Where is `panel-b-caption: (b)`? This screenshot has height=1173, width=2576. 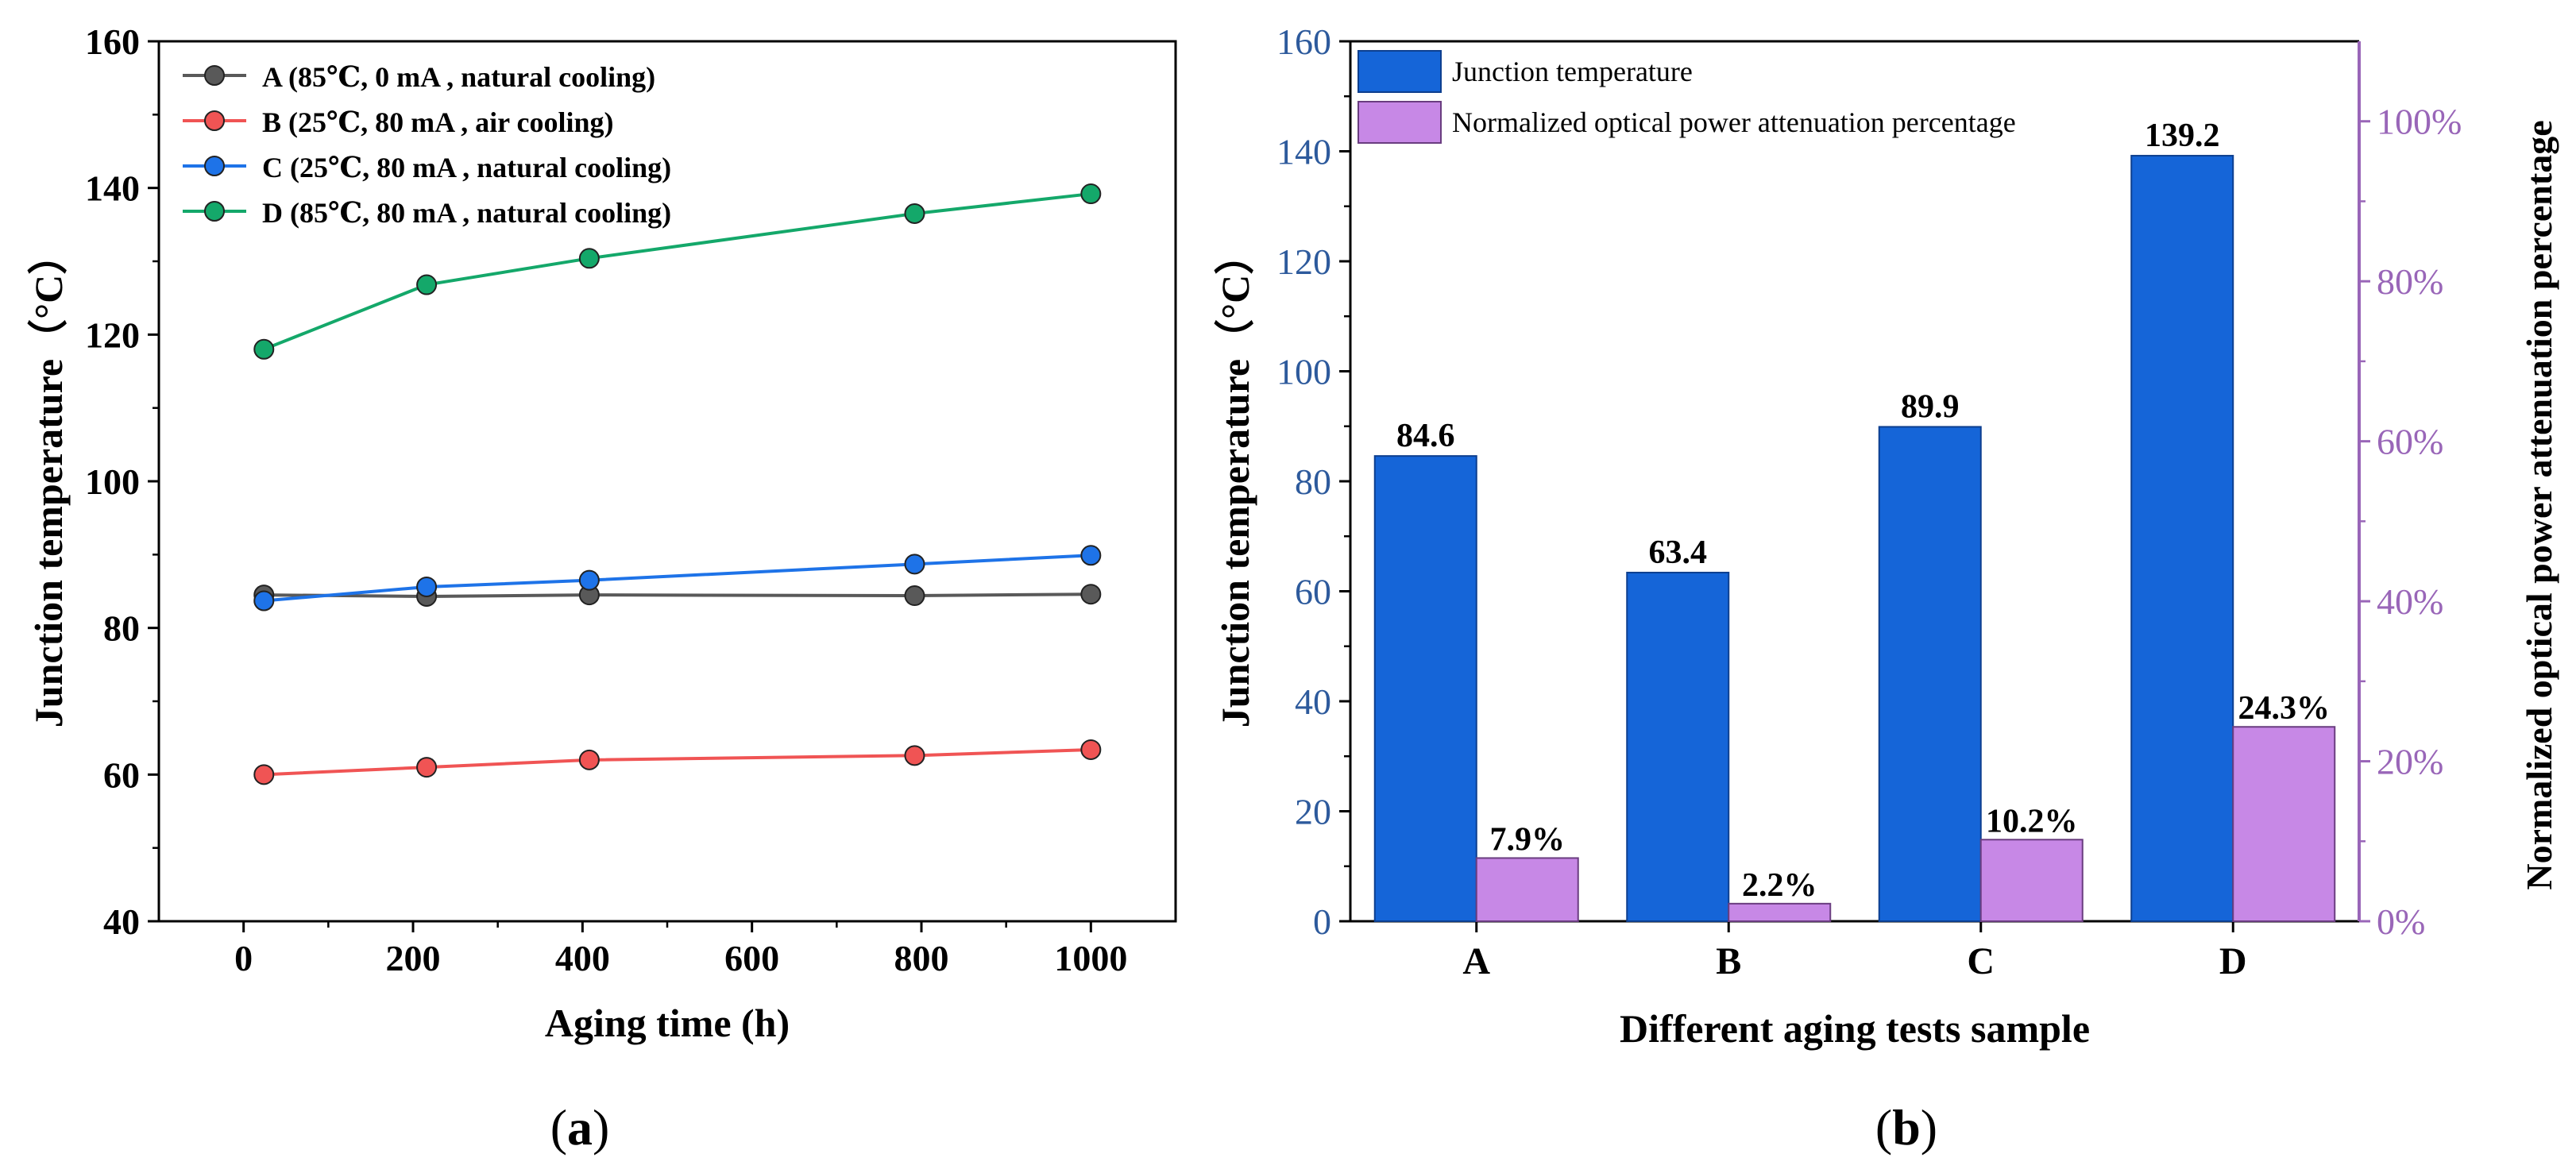
panel-b-caption: (b) is located at coordinates (1907, 1128).